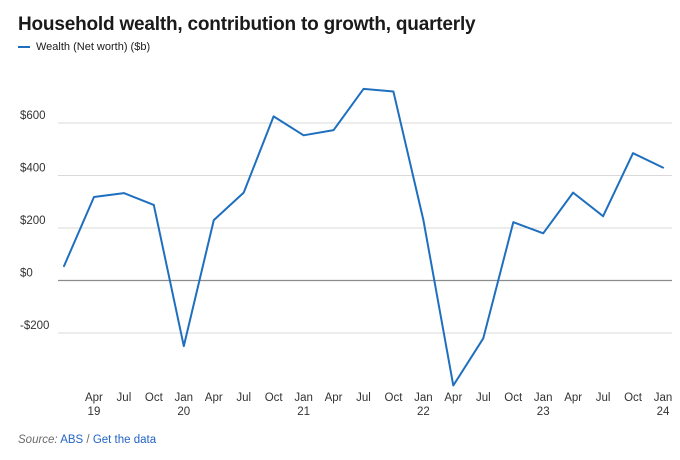 This screenshot has width=680, height=460. Describe the element at coordinates (303, 412) in the screenshot. I see `x-tick-year-label: 21` at that location.